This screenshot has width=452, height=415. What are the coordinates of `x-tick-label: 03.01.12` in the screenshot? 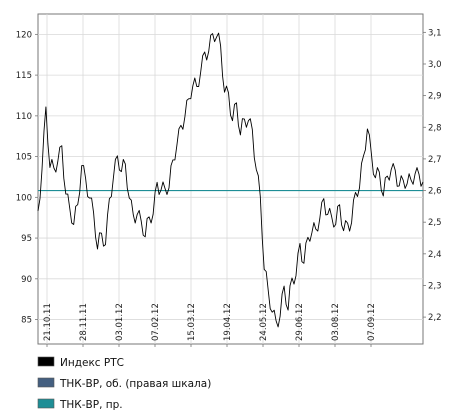 It's located at (120, 322).